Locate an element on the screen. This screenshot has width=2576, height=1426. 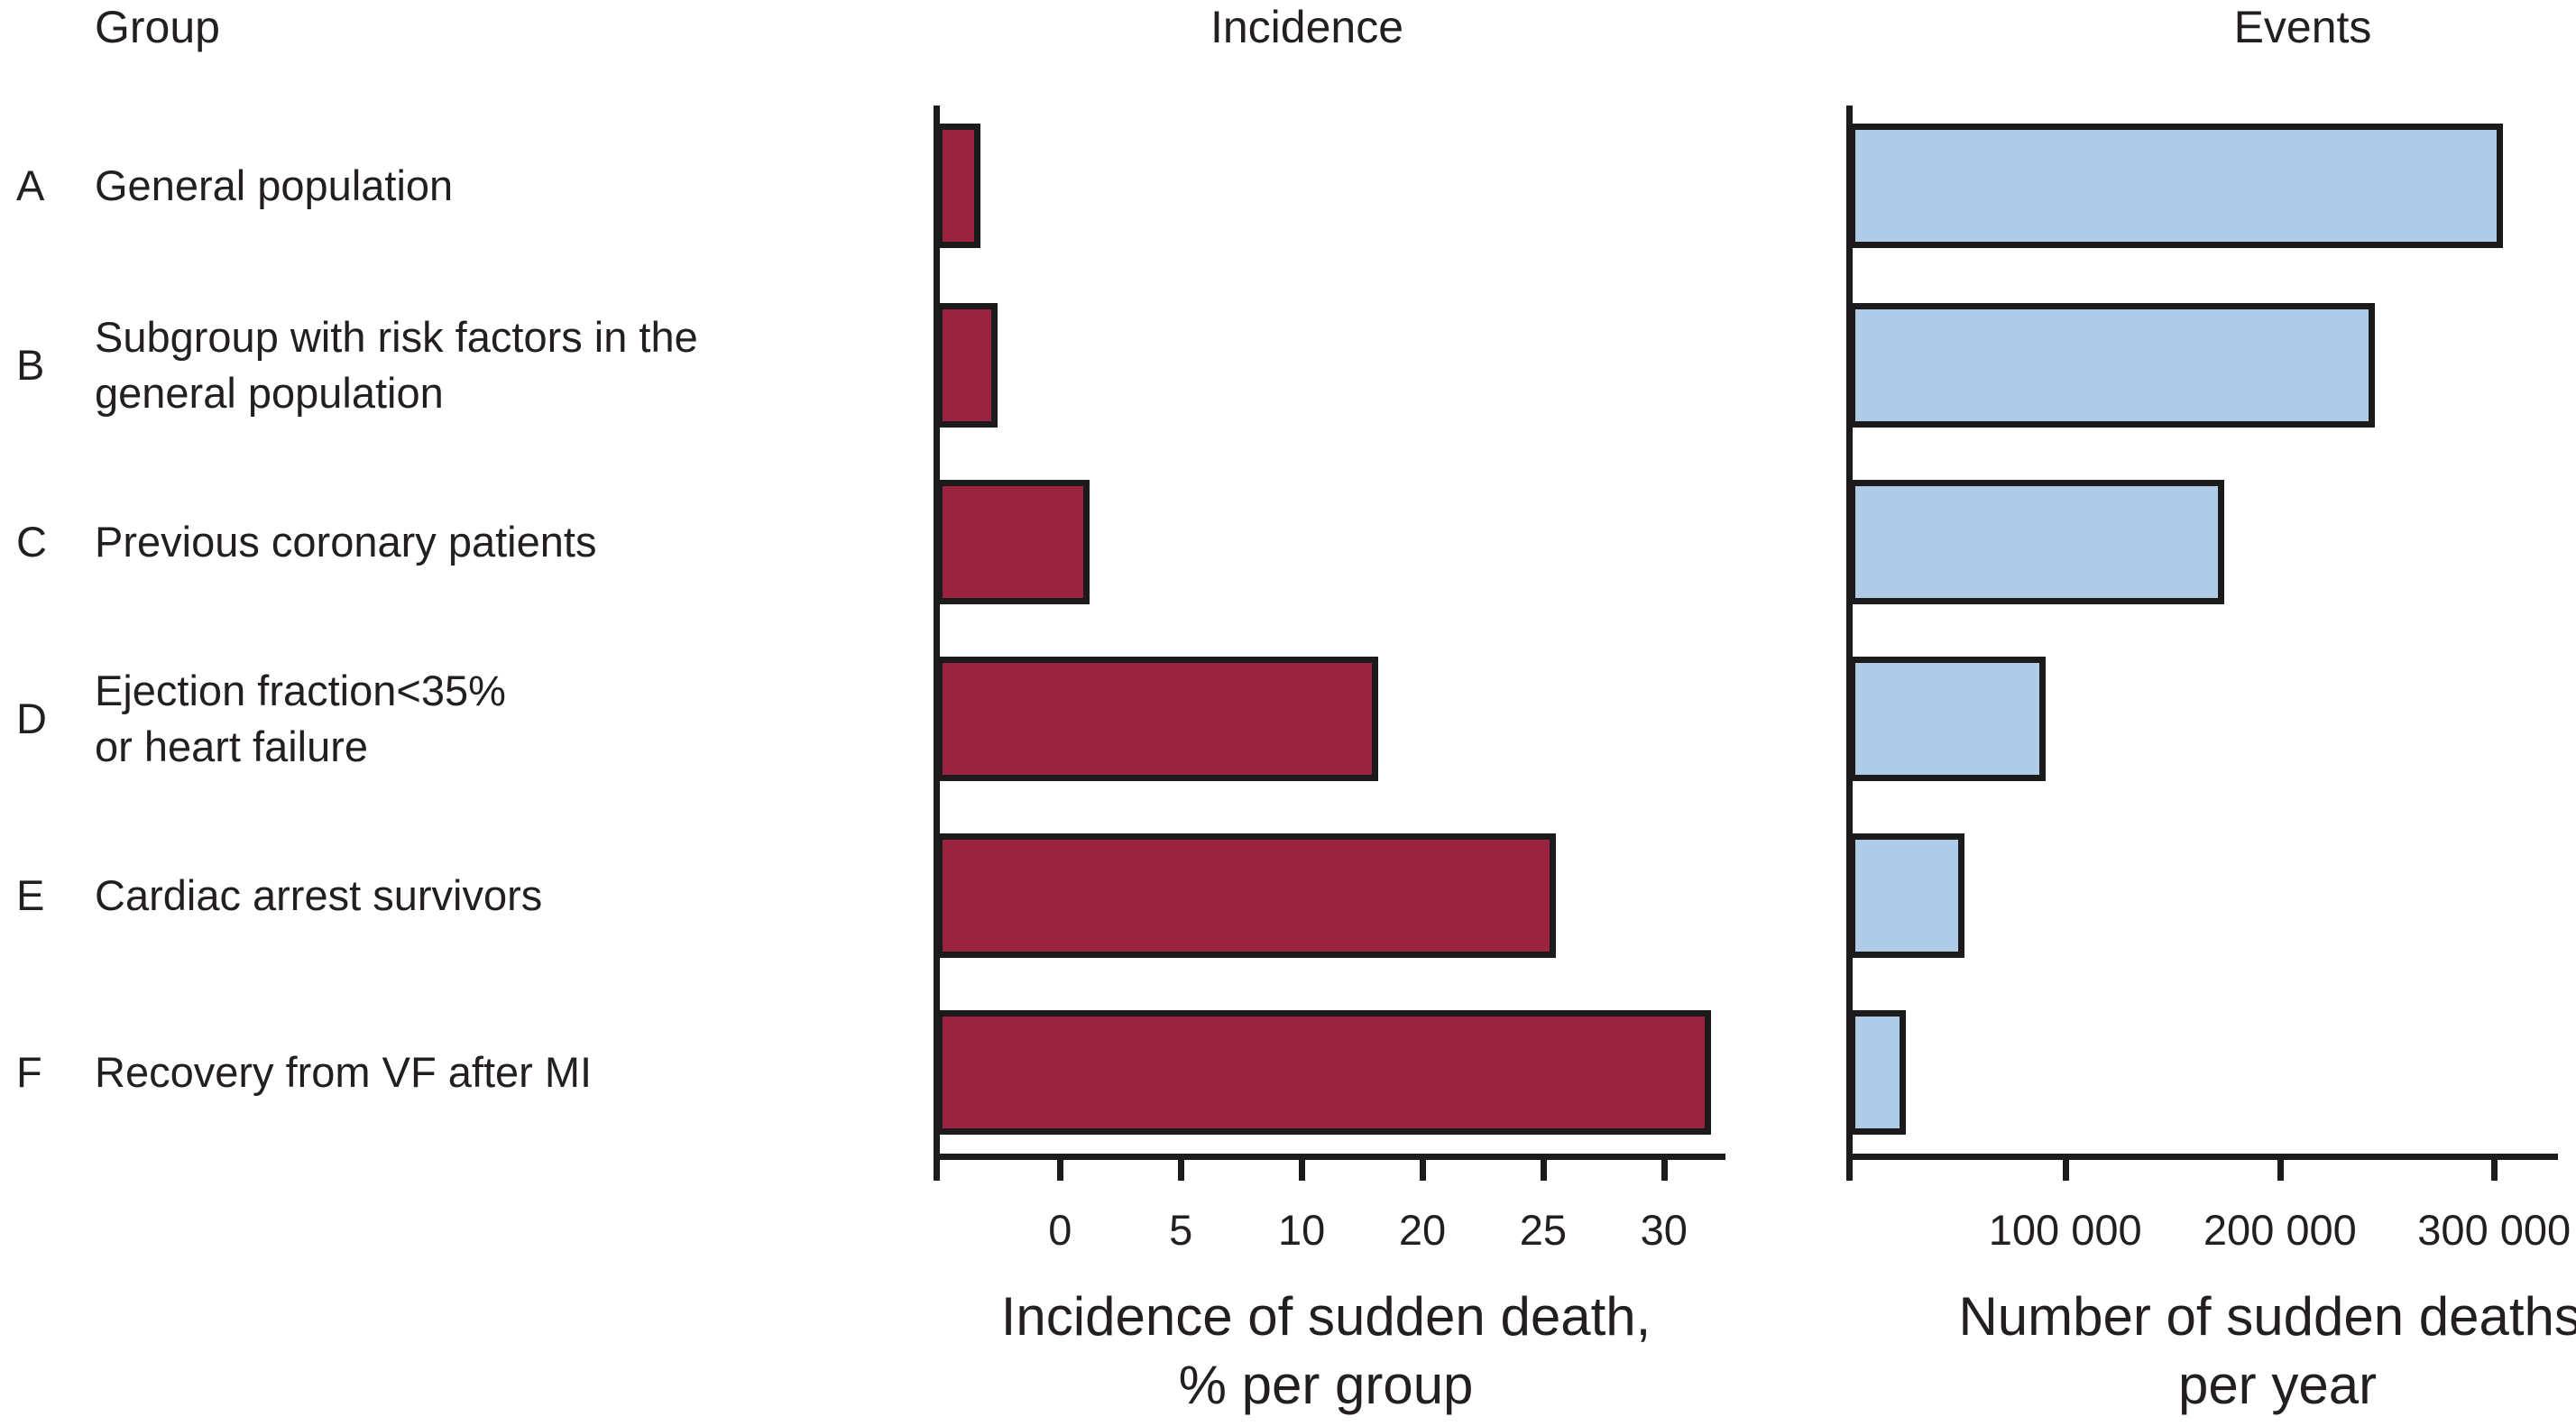
group-letter-E: E is located at coordinates (31, 895).